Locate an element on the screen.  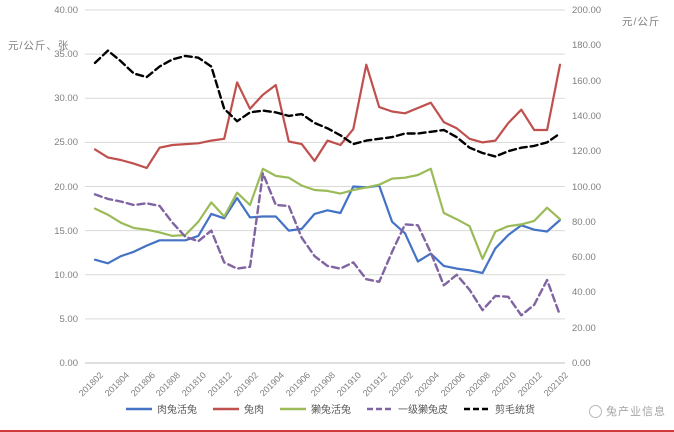
left-axis-tick: 25.00 is located at coordinates (66, 143).